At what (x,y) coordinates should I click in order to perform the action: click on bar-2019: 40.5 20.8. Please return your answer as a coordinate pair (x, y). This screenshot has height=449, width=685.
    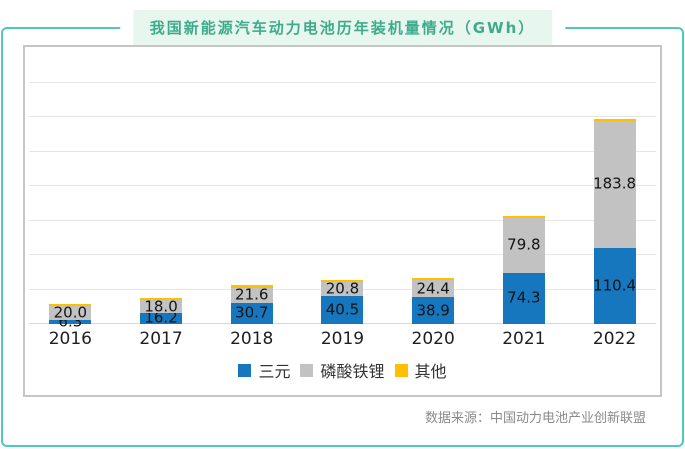
    Looking at the image, I should click on (342, 301).